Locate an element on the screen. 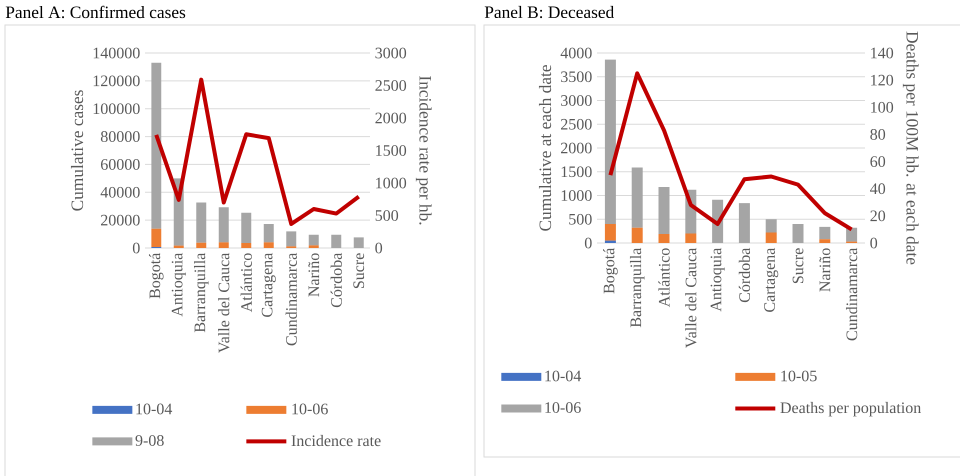 This screenshot has width=960, height=476. y2-tick-label: 1500 is located at coordinates (391, 150).